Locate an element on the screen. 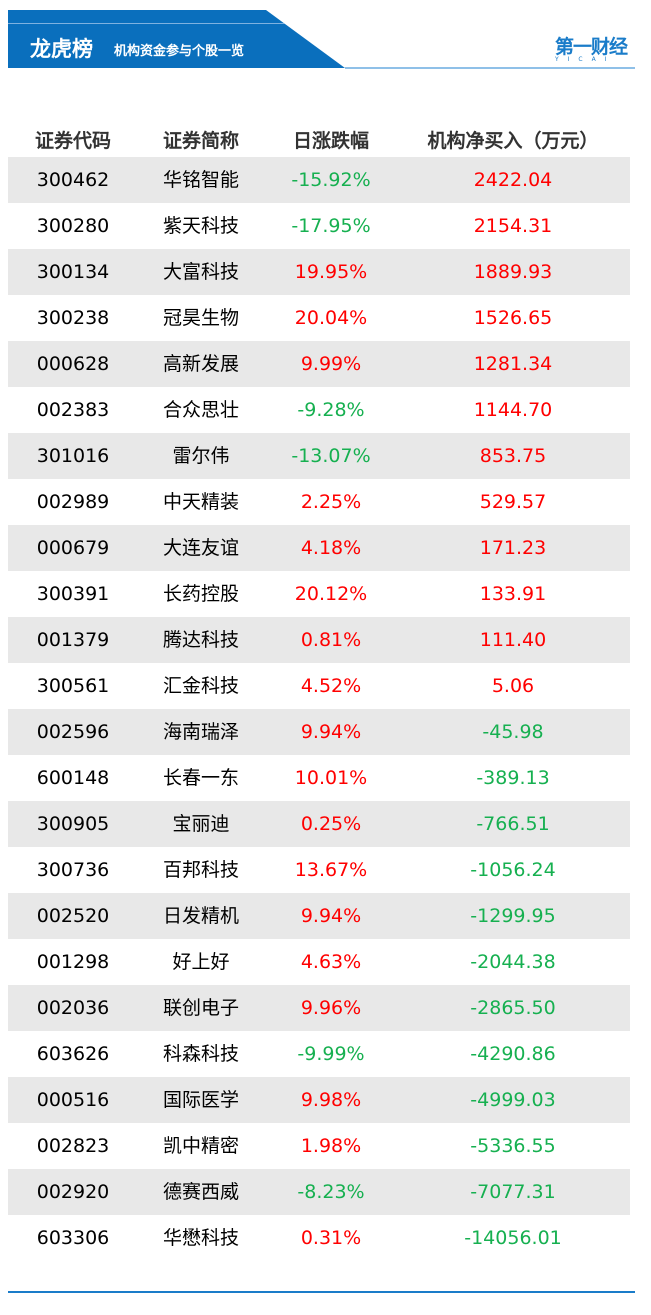 This screenshot has width=651, height=1315. cell-name: 国际医学 is located at coordinates (200, 1100).